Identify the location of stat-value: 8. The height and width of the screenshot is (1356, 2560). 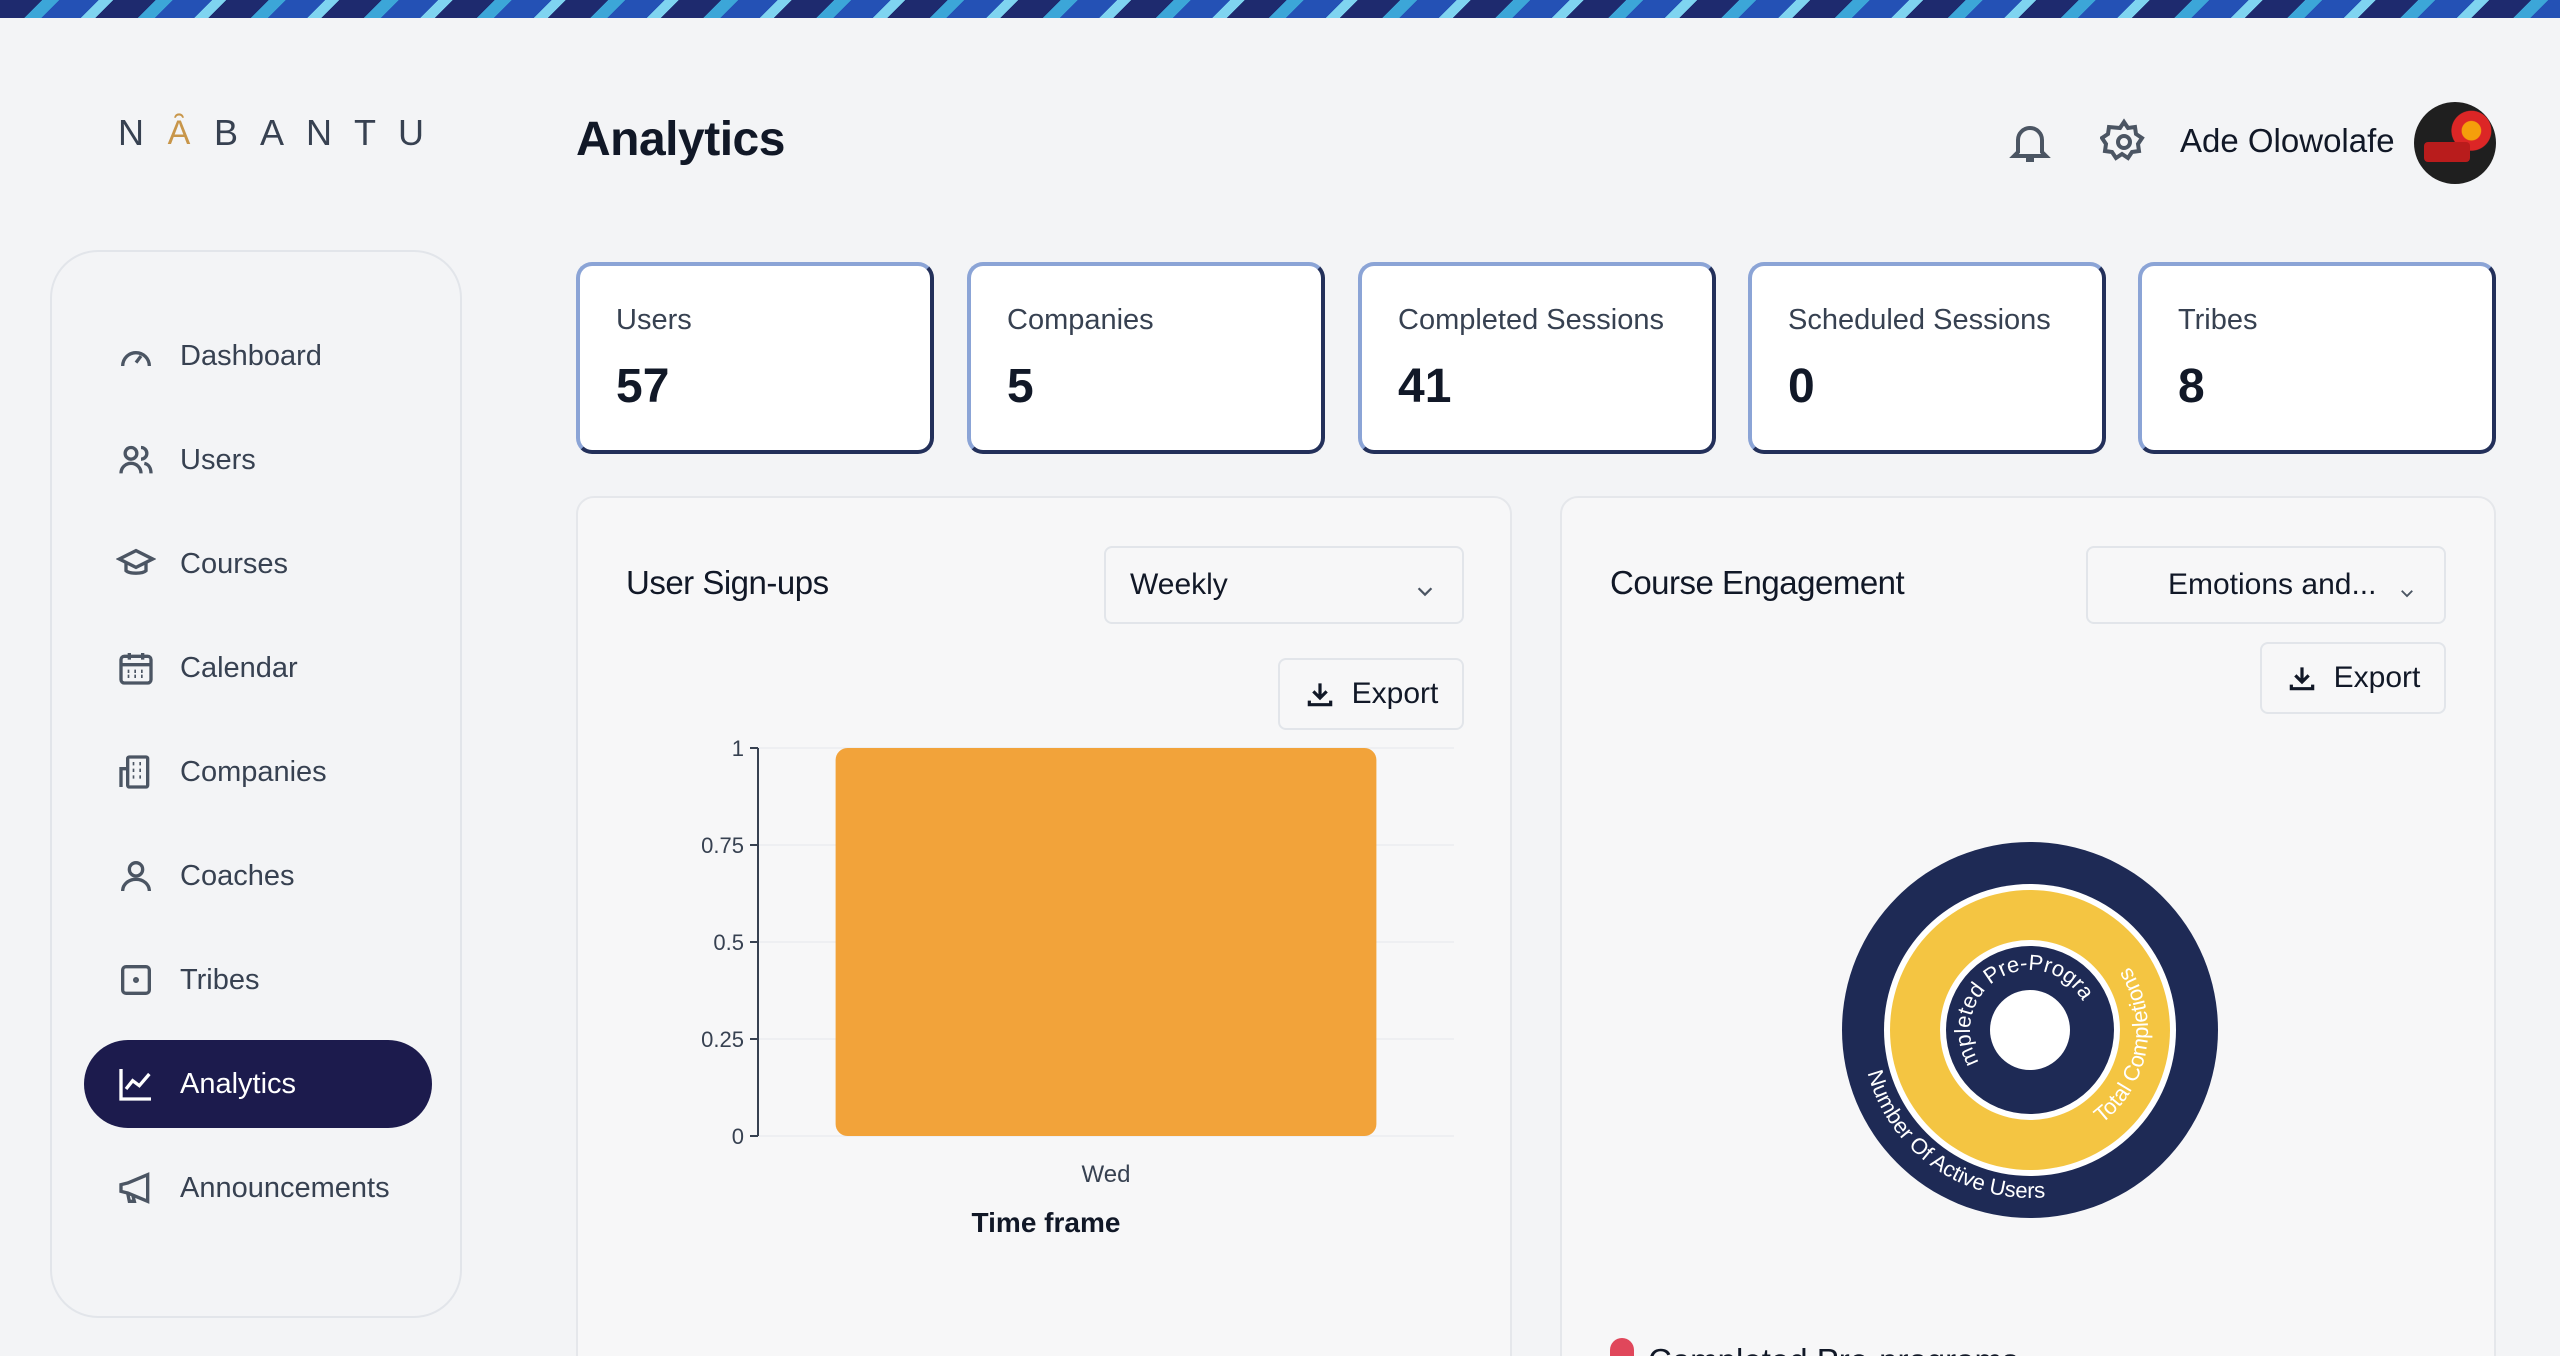
(2191, 386).